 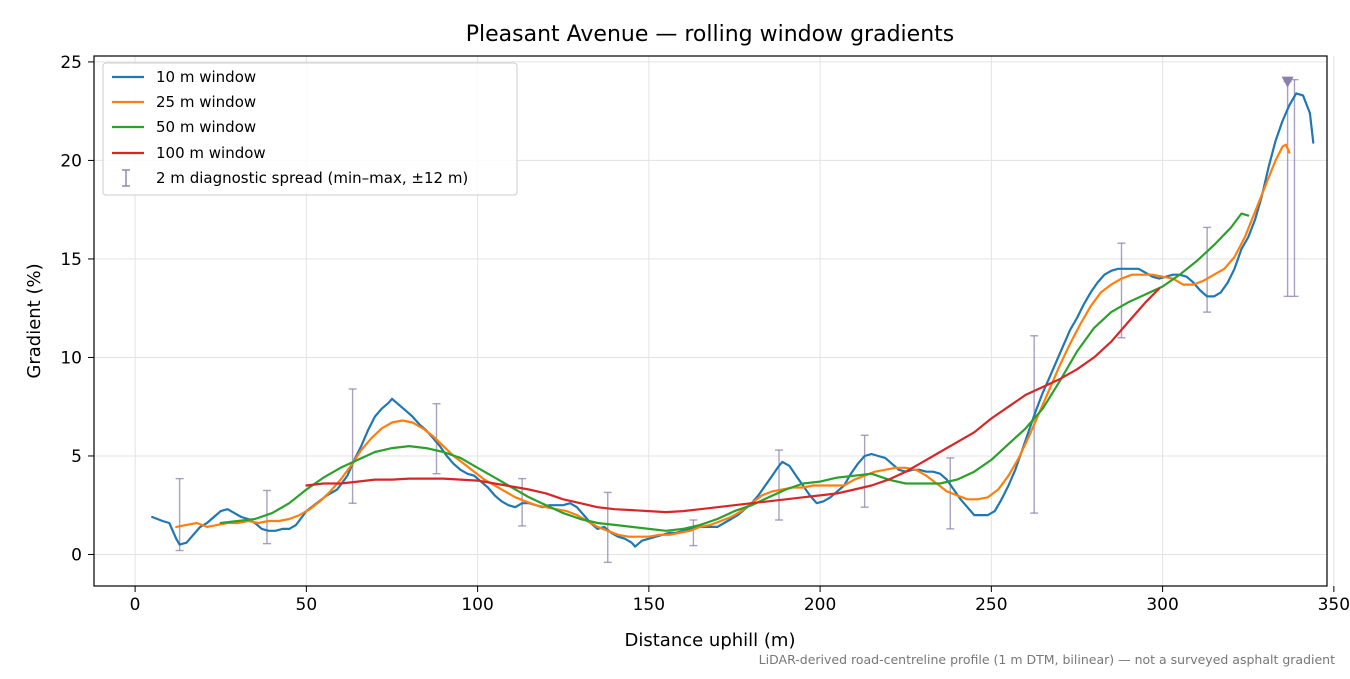 I want to click on y-tick-label: 5, so click(x=76, y=457).